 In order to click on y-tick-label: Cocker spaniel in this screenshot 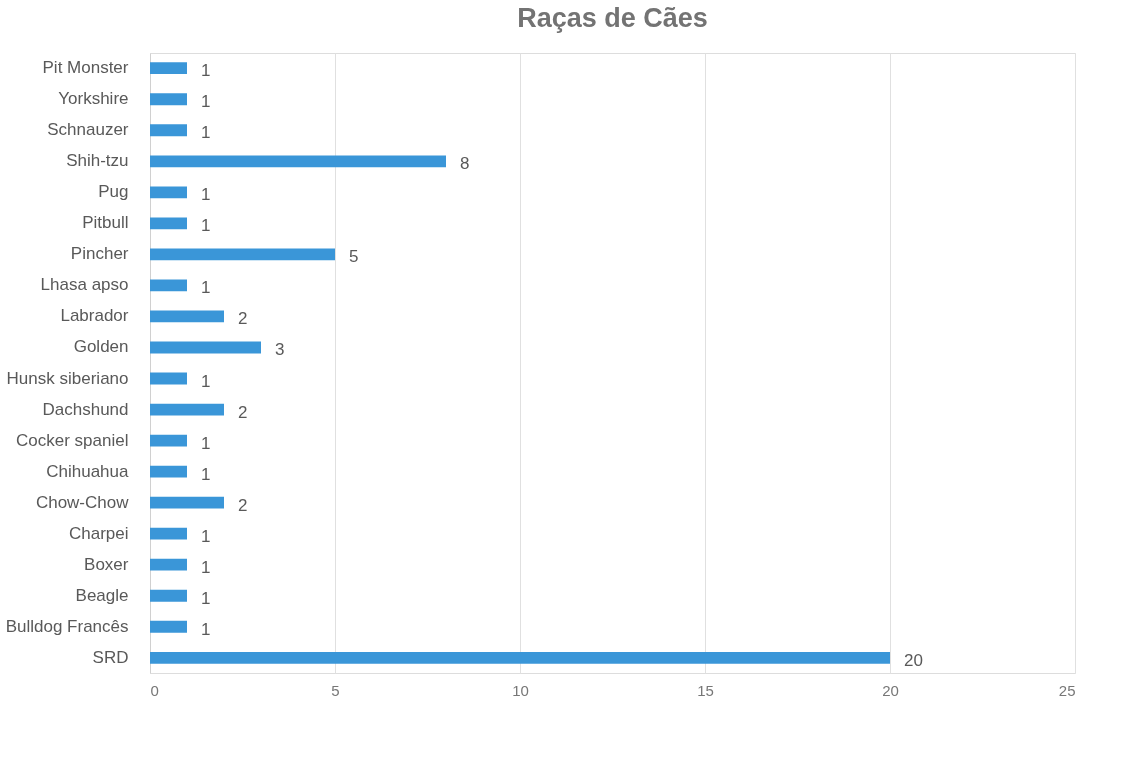, I will do `click(72, 440)`.